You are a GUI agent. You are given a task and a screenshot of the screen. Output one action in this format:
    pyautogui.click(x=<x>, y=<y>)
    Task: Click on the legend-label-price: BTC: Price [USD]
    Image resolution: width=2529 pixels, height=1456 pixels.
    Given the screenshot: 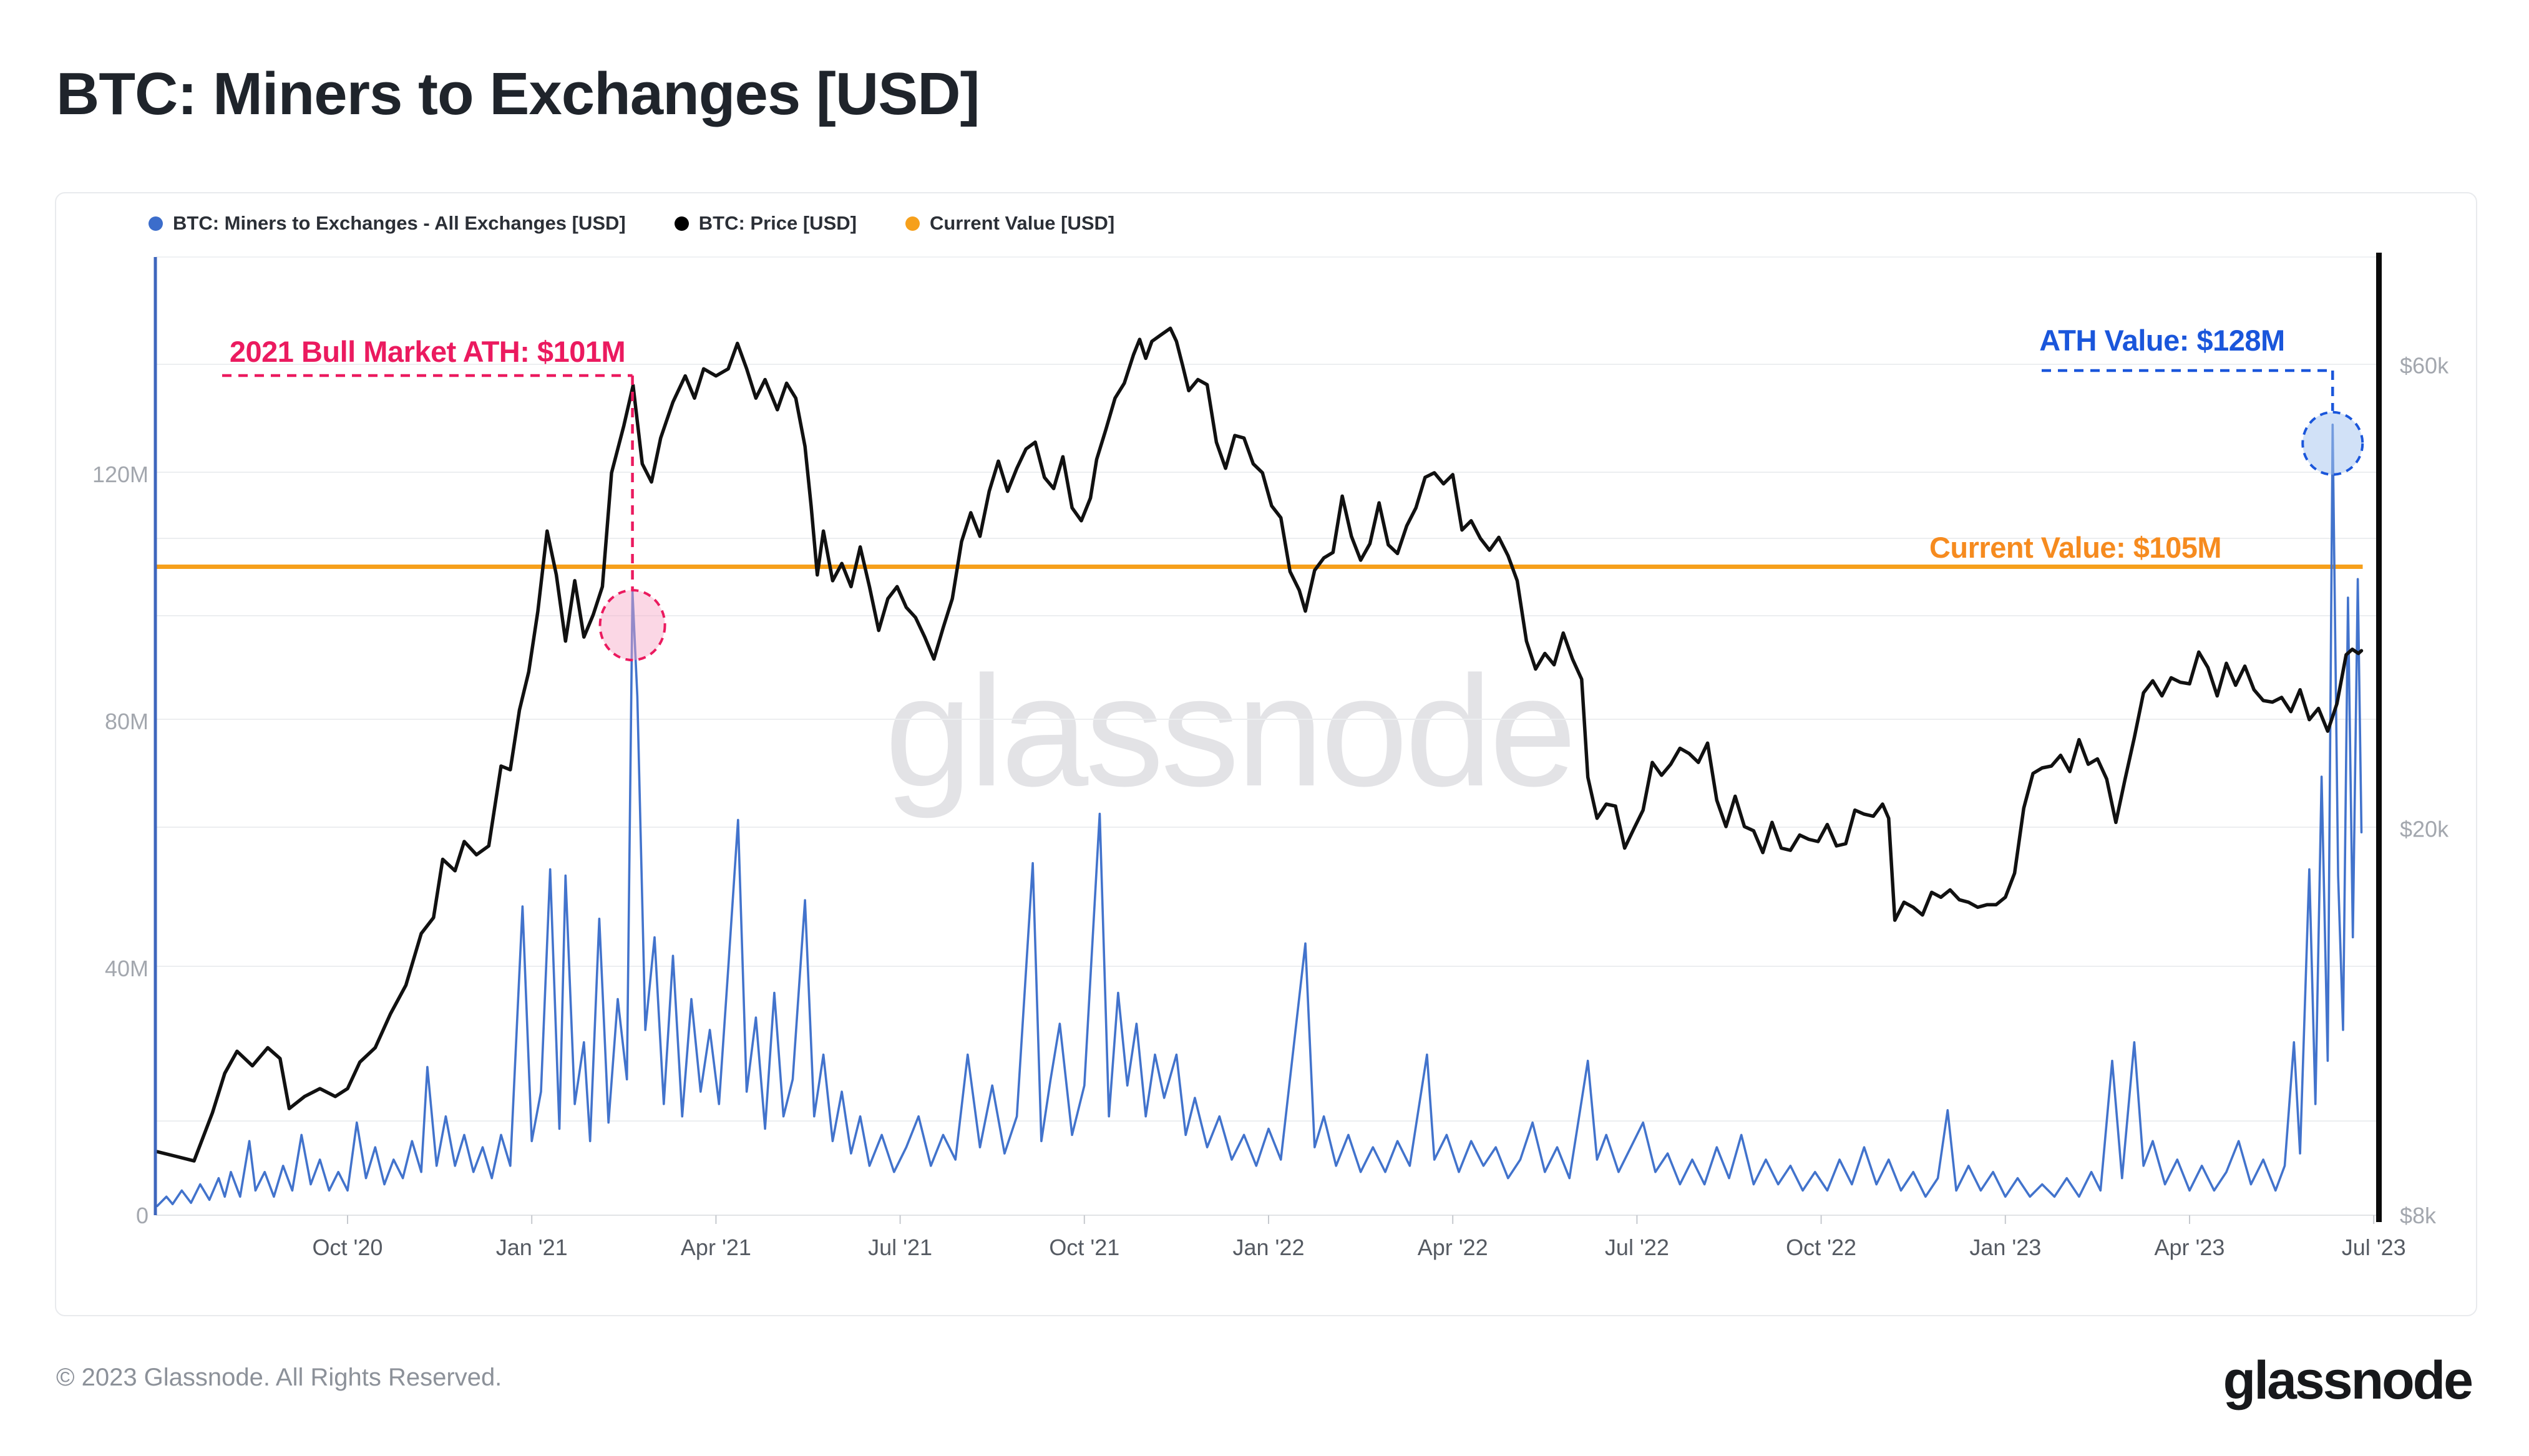 What is the action you would take?
    pyautogui.click(x=777, y=223)
    